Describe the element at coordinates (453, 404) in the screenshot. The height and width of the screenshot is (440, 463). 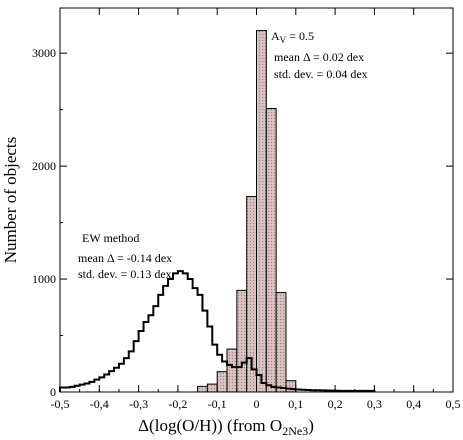
I see `x-tick-label: 0,5` at that location.